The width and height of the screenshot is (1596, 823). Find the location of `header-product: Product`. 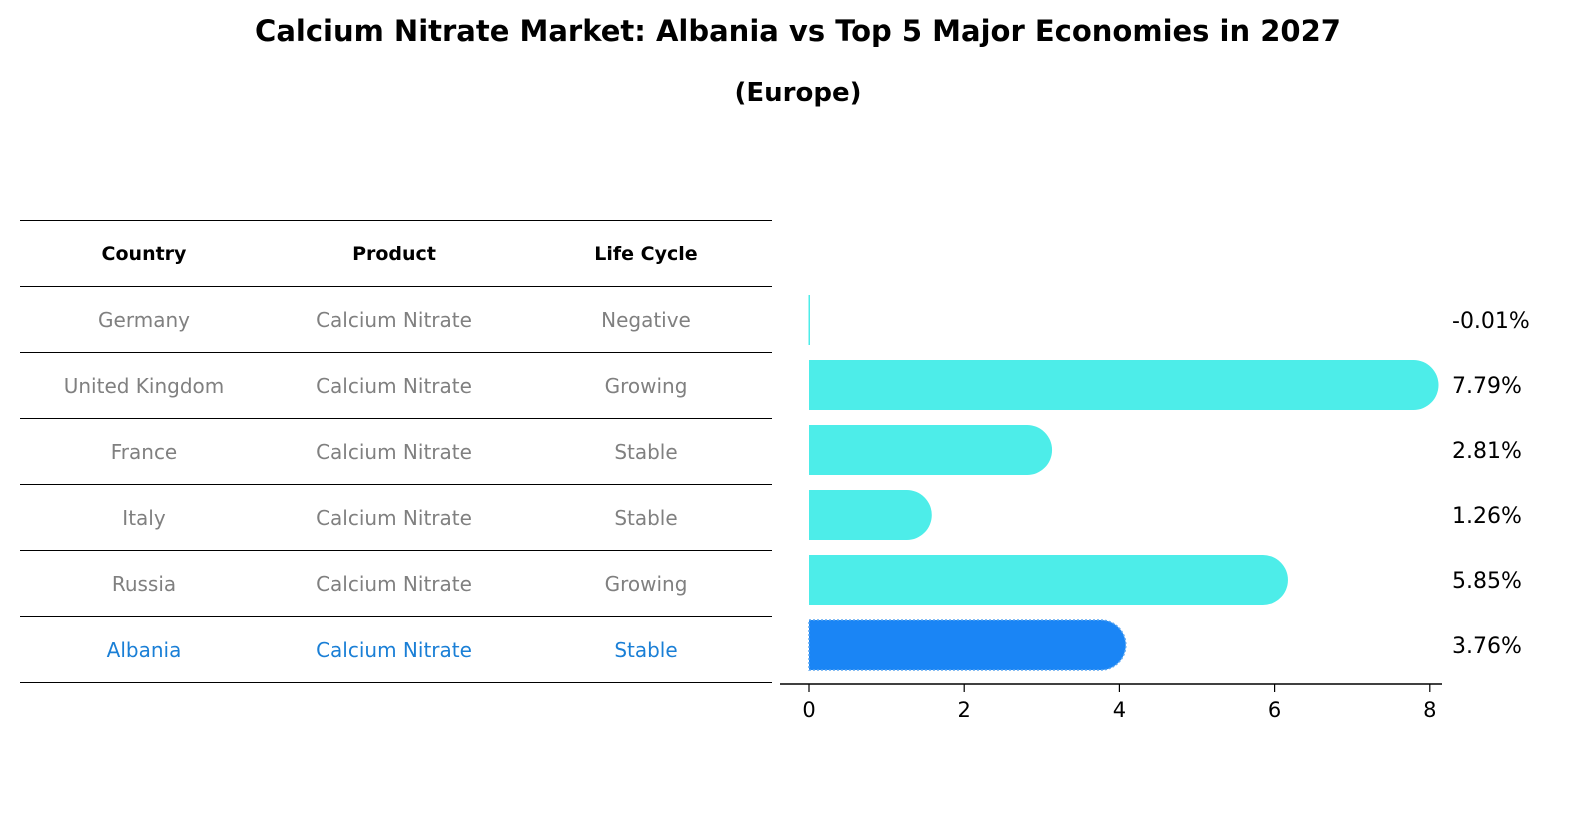

header-product: Product is located at coordinates (394, 253).